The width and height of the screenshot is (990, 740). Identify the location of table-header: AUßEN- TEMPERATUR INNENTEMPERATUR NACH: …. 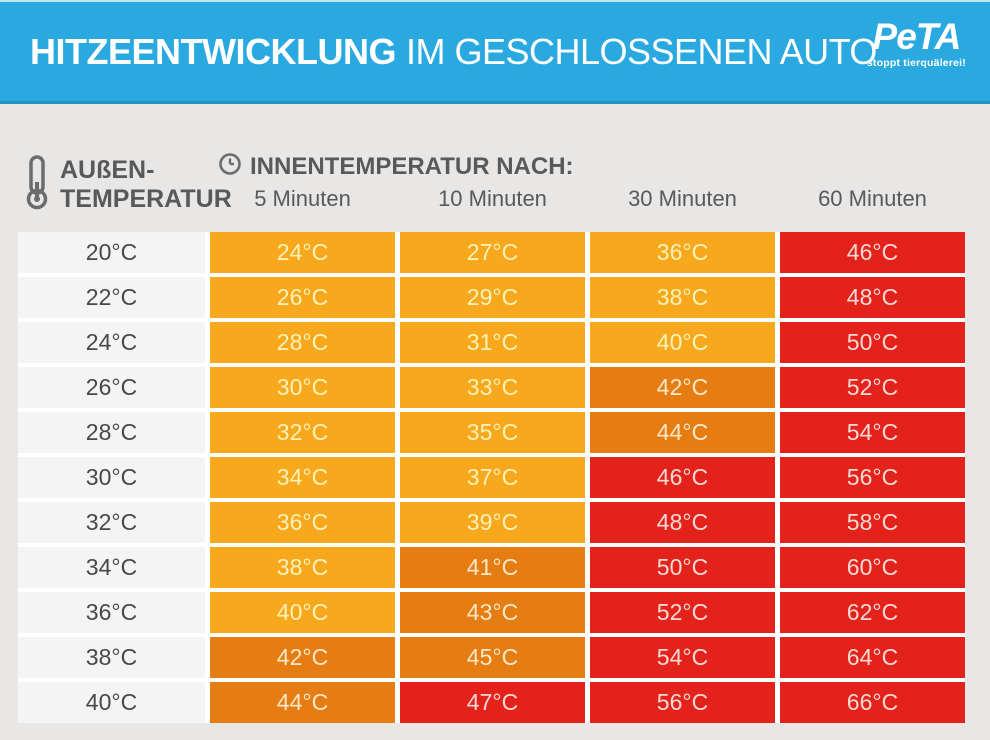
(491, 189).